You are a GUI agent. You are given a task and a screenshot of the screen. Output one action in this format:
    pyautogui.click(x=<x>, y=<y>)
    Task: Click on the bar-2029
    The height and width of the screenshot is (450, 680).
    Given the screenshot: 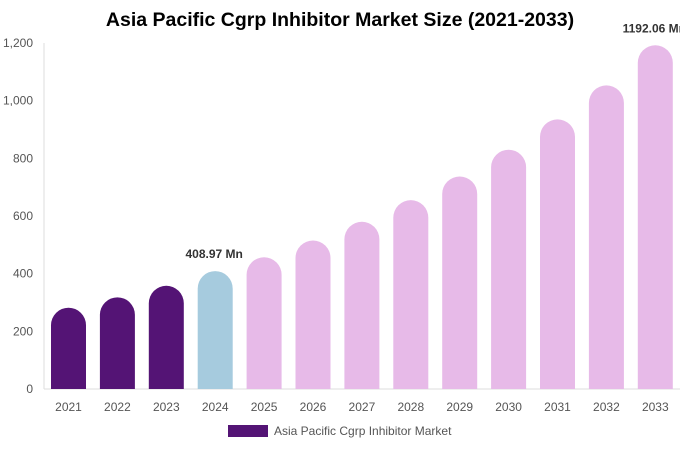 What is the action you would take?
    pyautogui.click(x=460, y=282)
    